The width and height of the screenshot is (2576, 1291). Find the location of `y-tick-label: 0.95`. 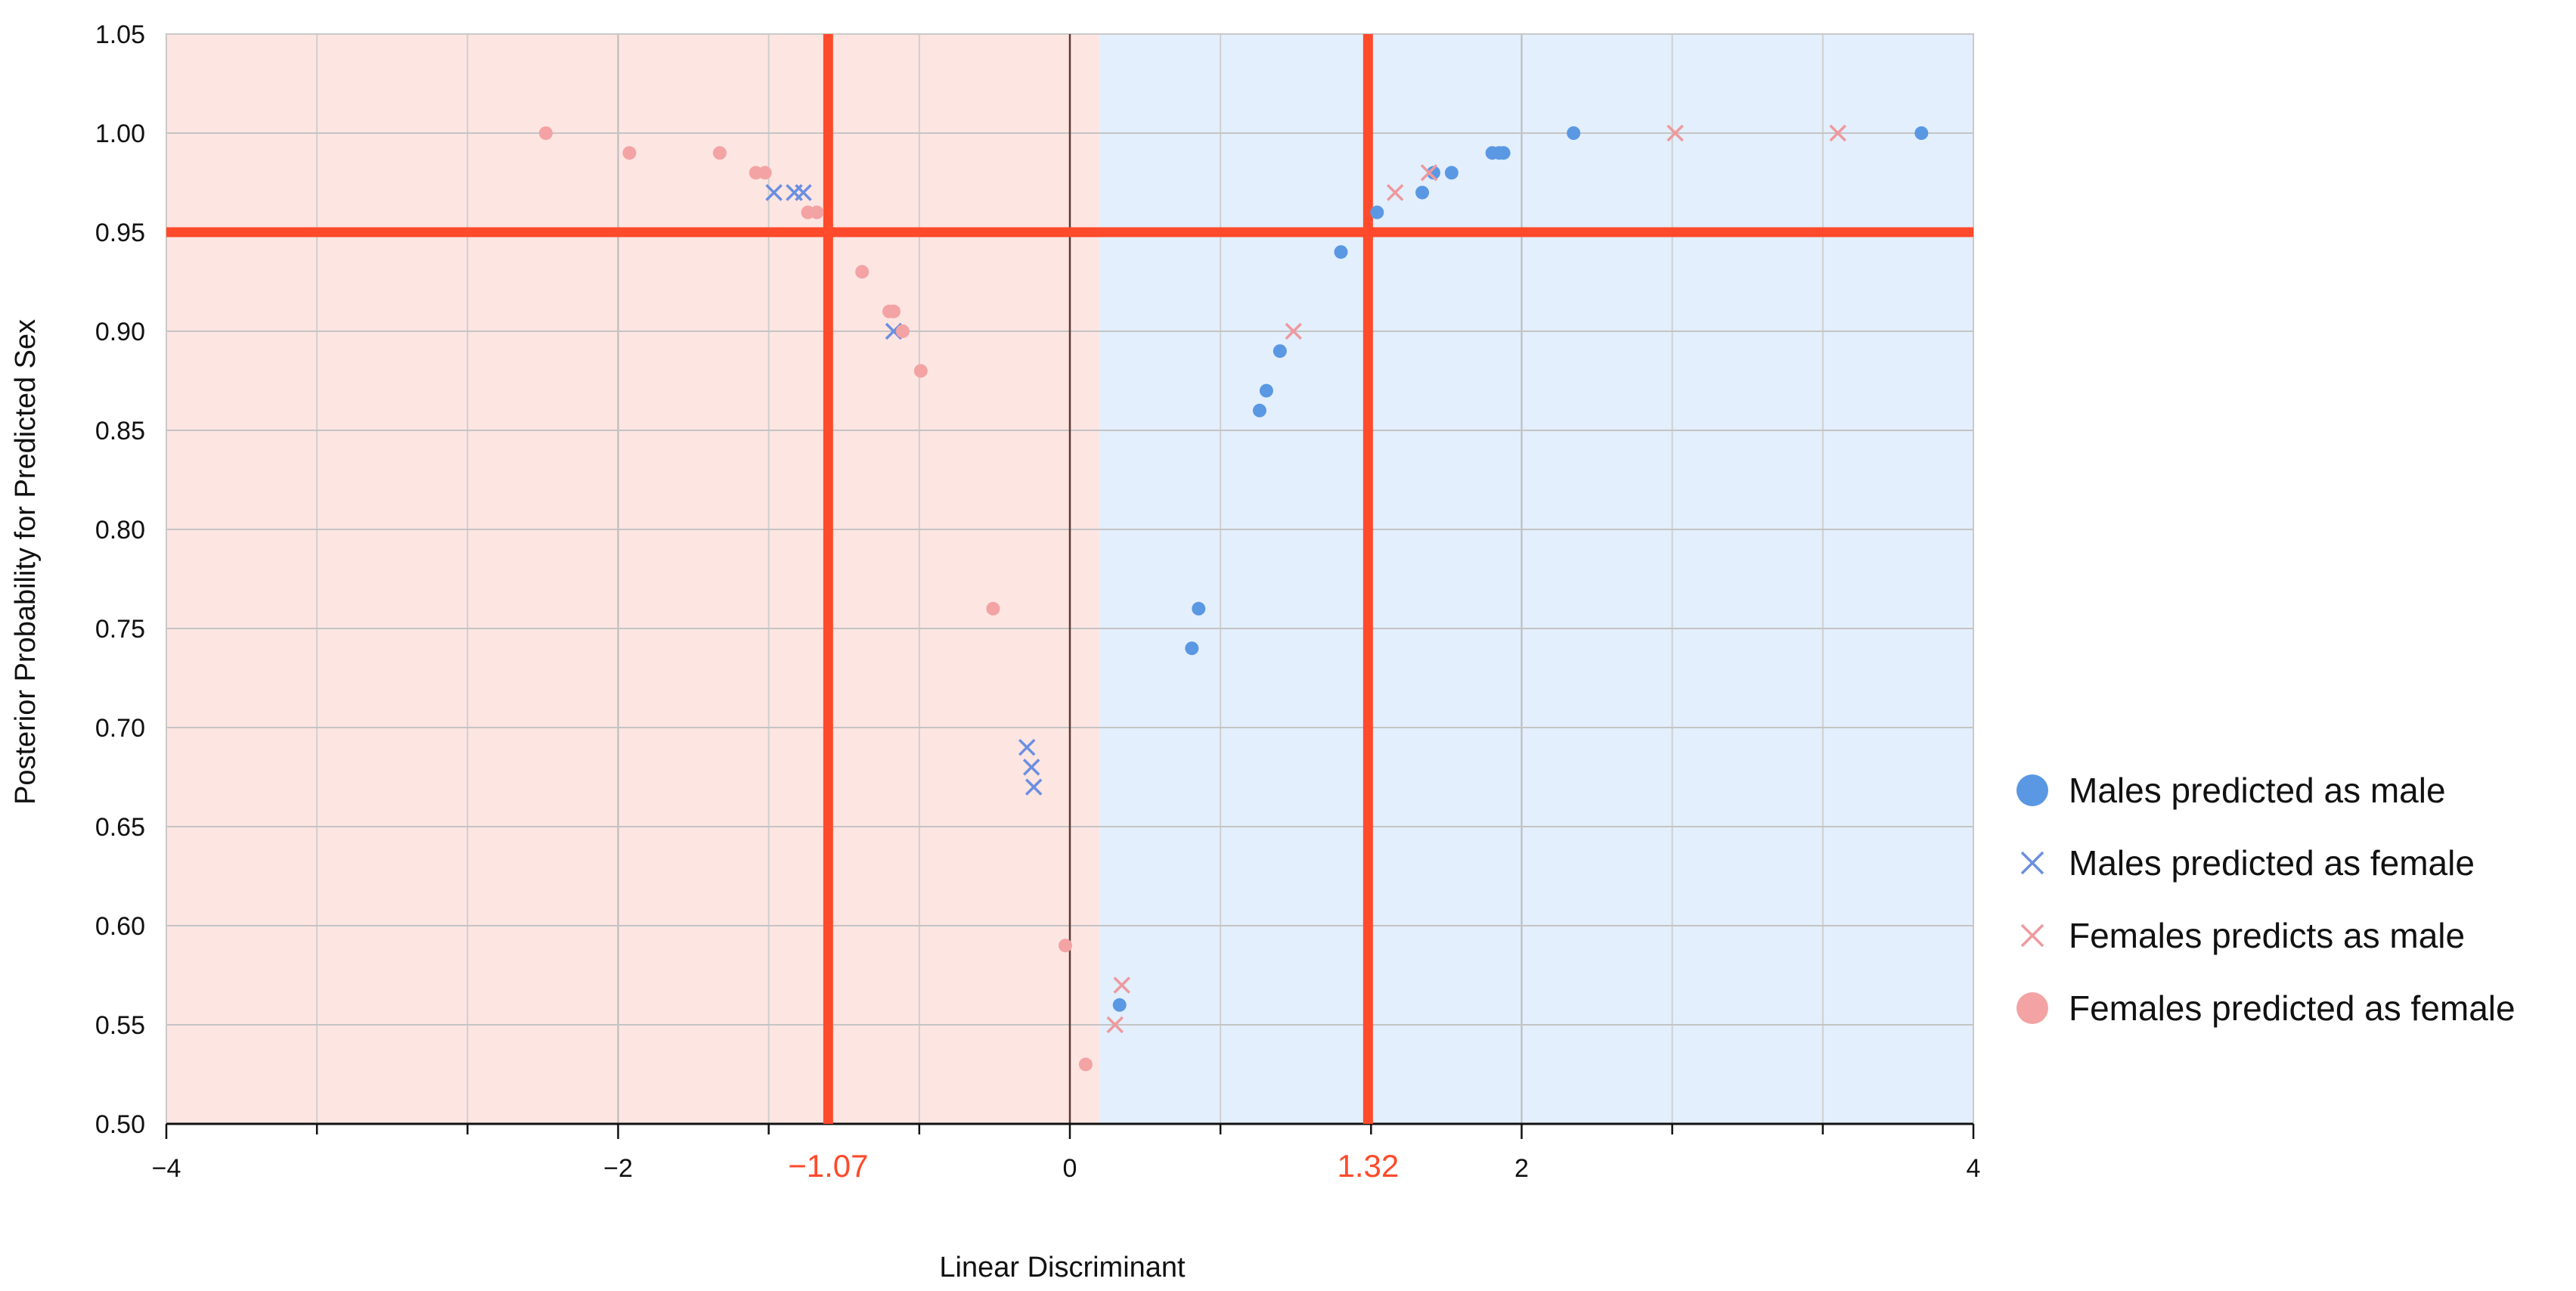

y-tick-label: 0.95 is located at coordinates (120, 233).